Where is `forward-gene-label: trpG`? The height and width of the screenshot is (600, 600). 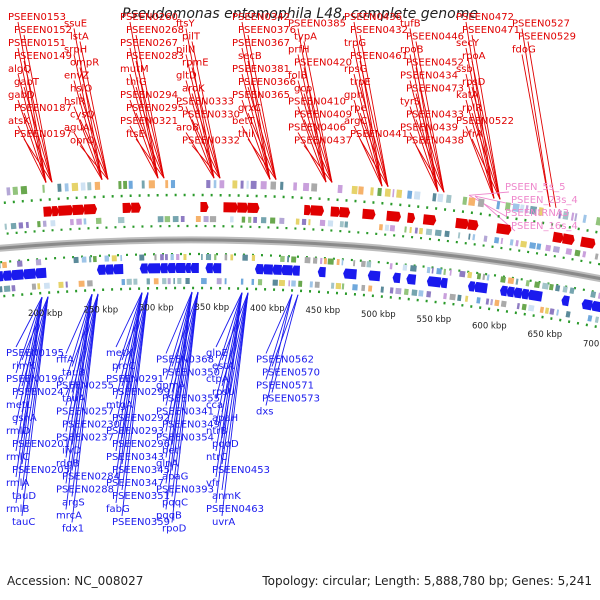 forward-gene-label: trpG is located at coordinates (355, 43).